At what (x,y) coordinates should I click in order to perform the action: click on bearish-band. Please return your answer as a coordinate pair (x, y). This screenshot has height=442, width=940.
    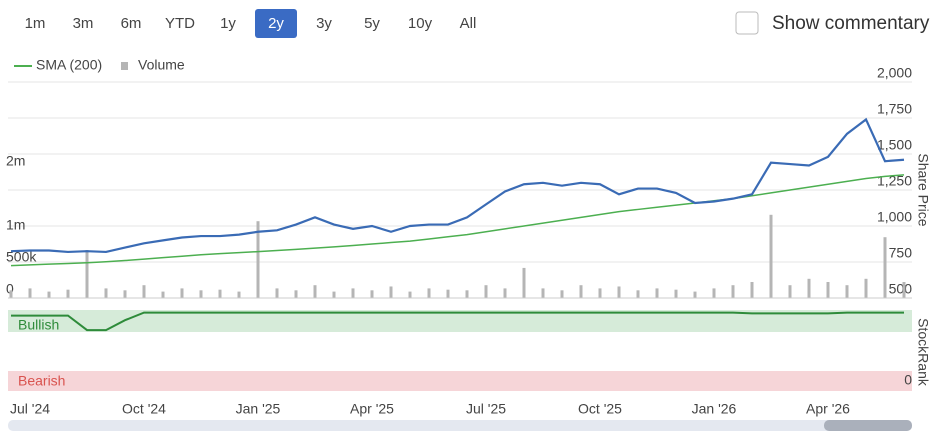
    Looking at the image, I should click on (460, 381).